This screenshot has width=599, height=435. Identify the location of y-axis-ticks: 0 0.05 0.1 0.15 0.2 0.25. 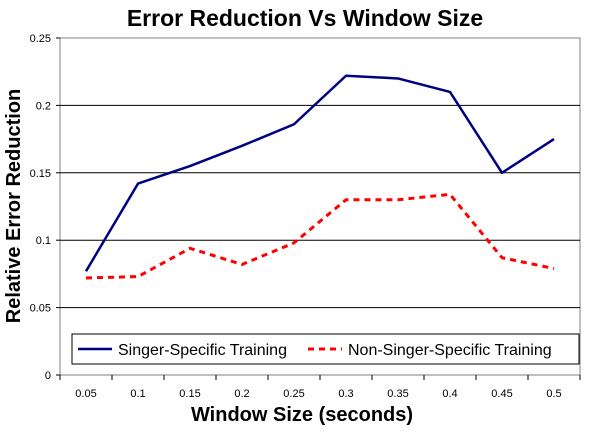
(45, 207).